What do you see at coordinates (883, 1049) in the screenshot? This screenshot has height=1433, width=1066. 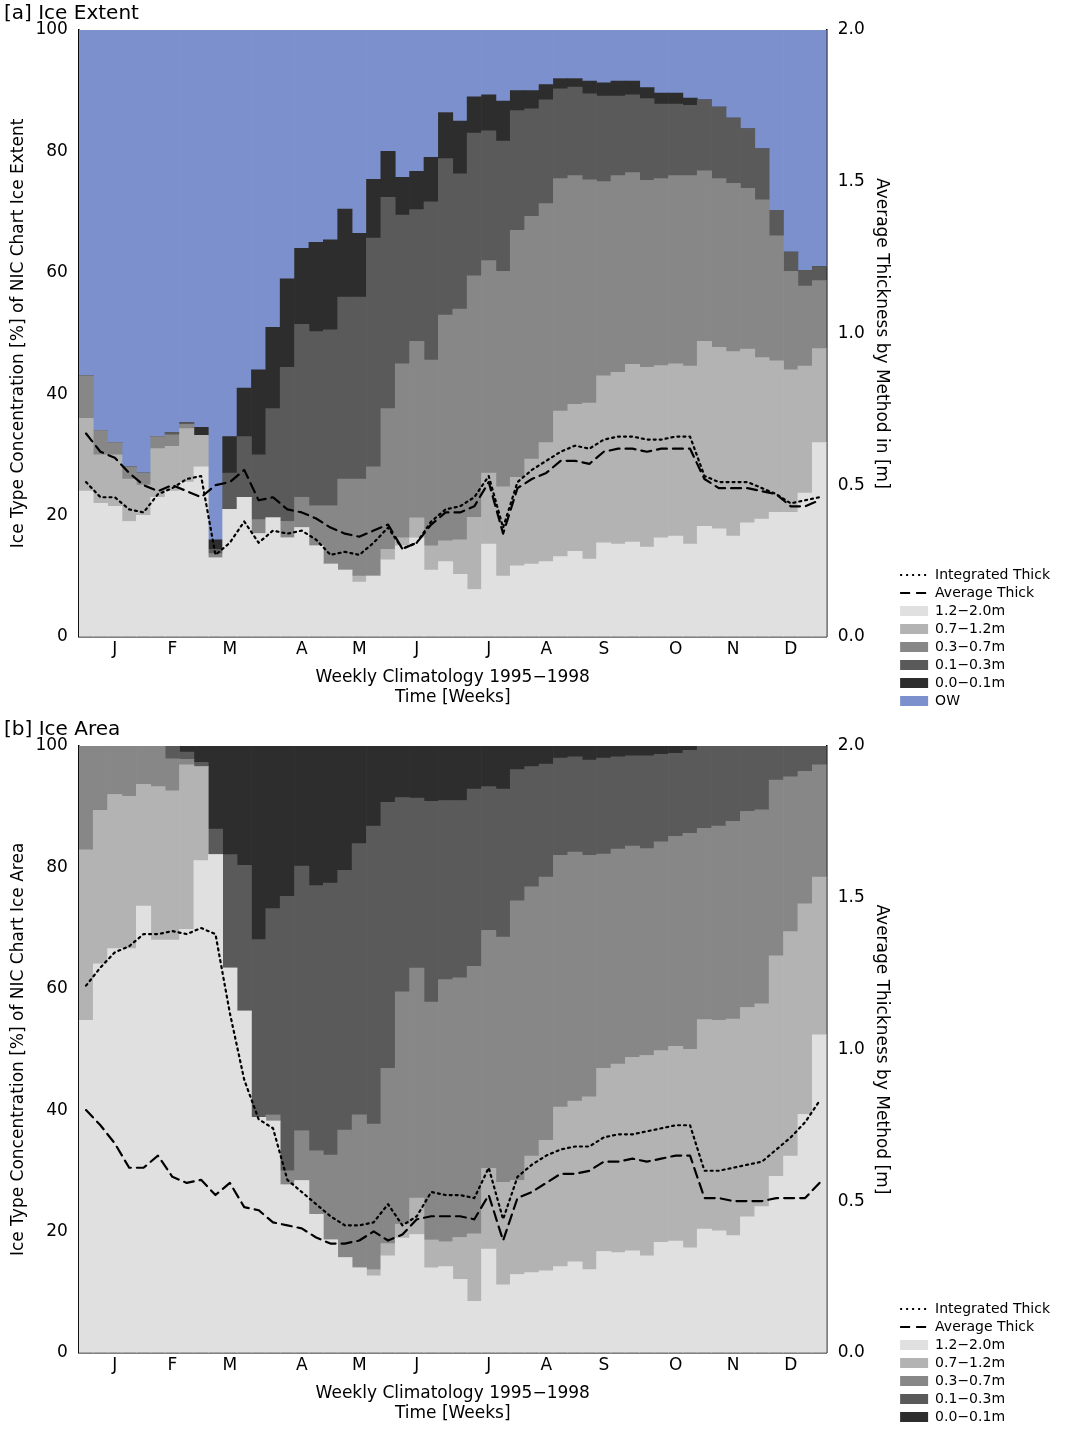 I see `y2-axis-title: Average Thickness by Method [m]` at bounding box center [883, 1049].